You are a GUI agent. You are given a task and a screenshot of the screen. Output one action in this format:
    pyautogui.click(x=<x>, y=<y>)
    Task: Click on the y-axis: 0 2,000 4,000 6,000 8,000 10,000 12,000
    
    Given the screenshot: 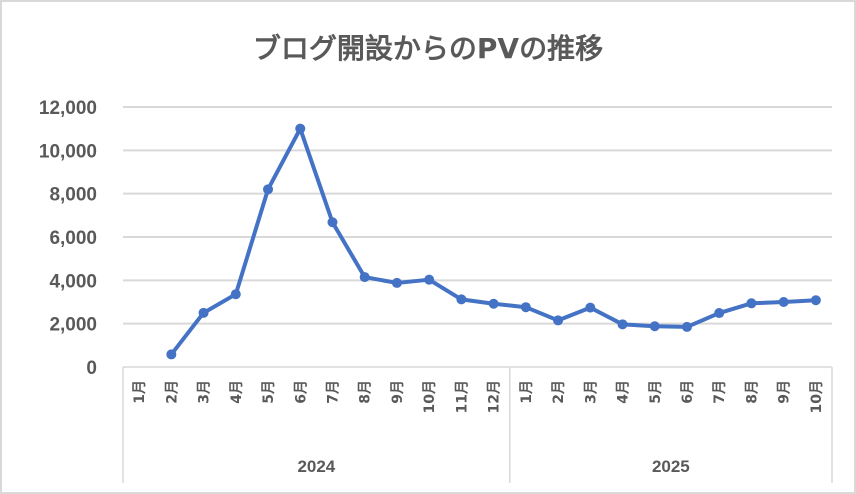 What is the action you would take?
    pyautogui.click(x=68, y=238)
    